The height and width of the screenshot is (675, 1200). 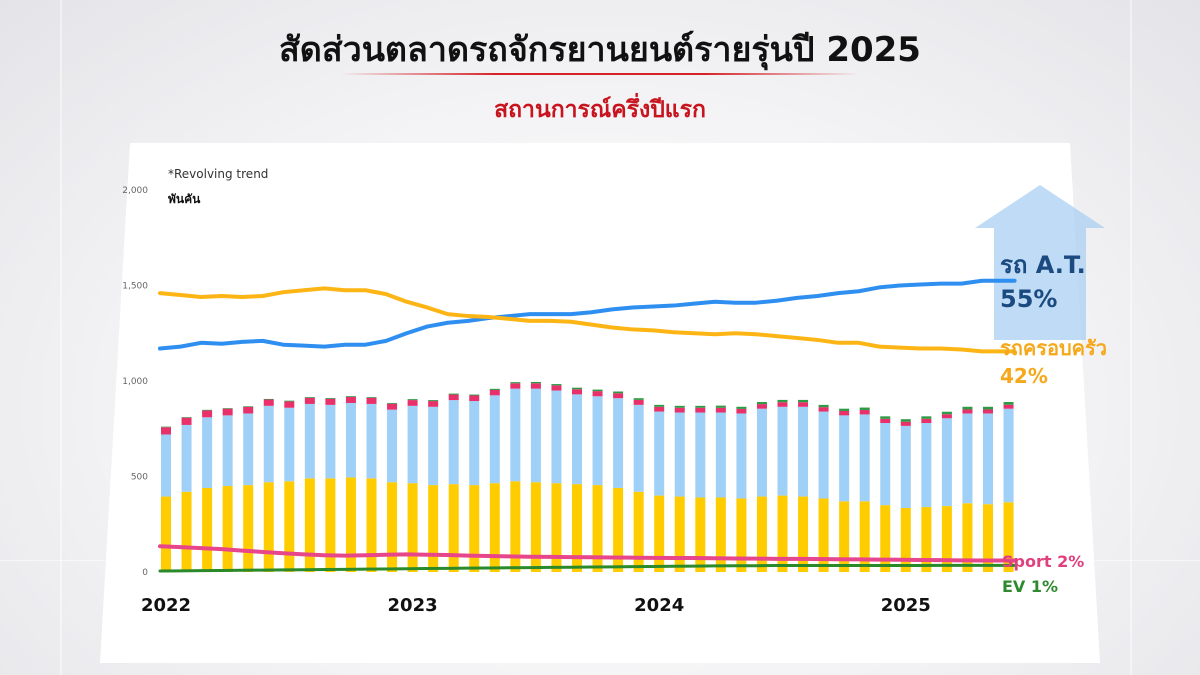 I want to click on y-tick-label: 2,000, so click(x=135, y=191).